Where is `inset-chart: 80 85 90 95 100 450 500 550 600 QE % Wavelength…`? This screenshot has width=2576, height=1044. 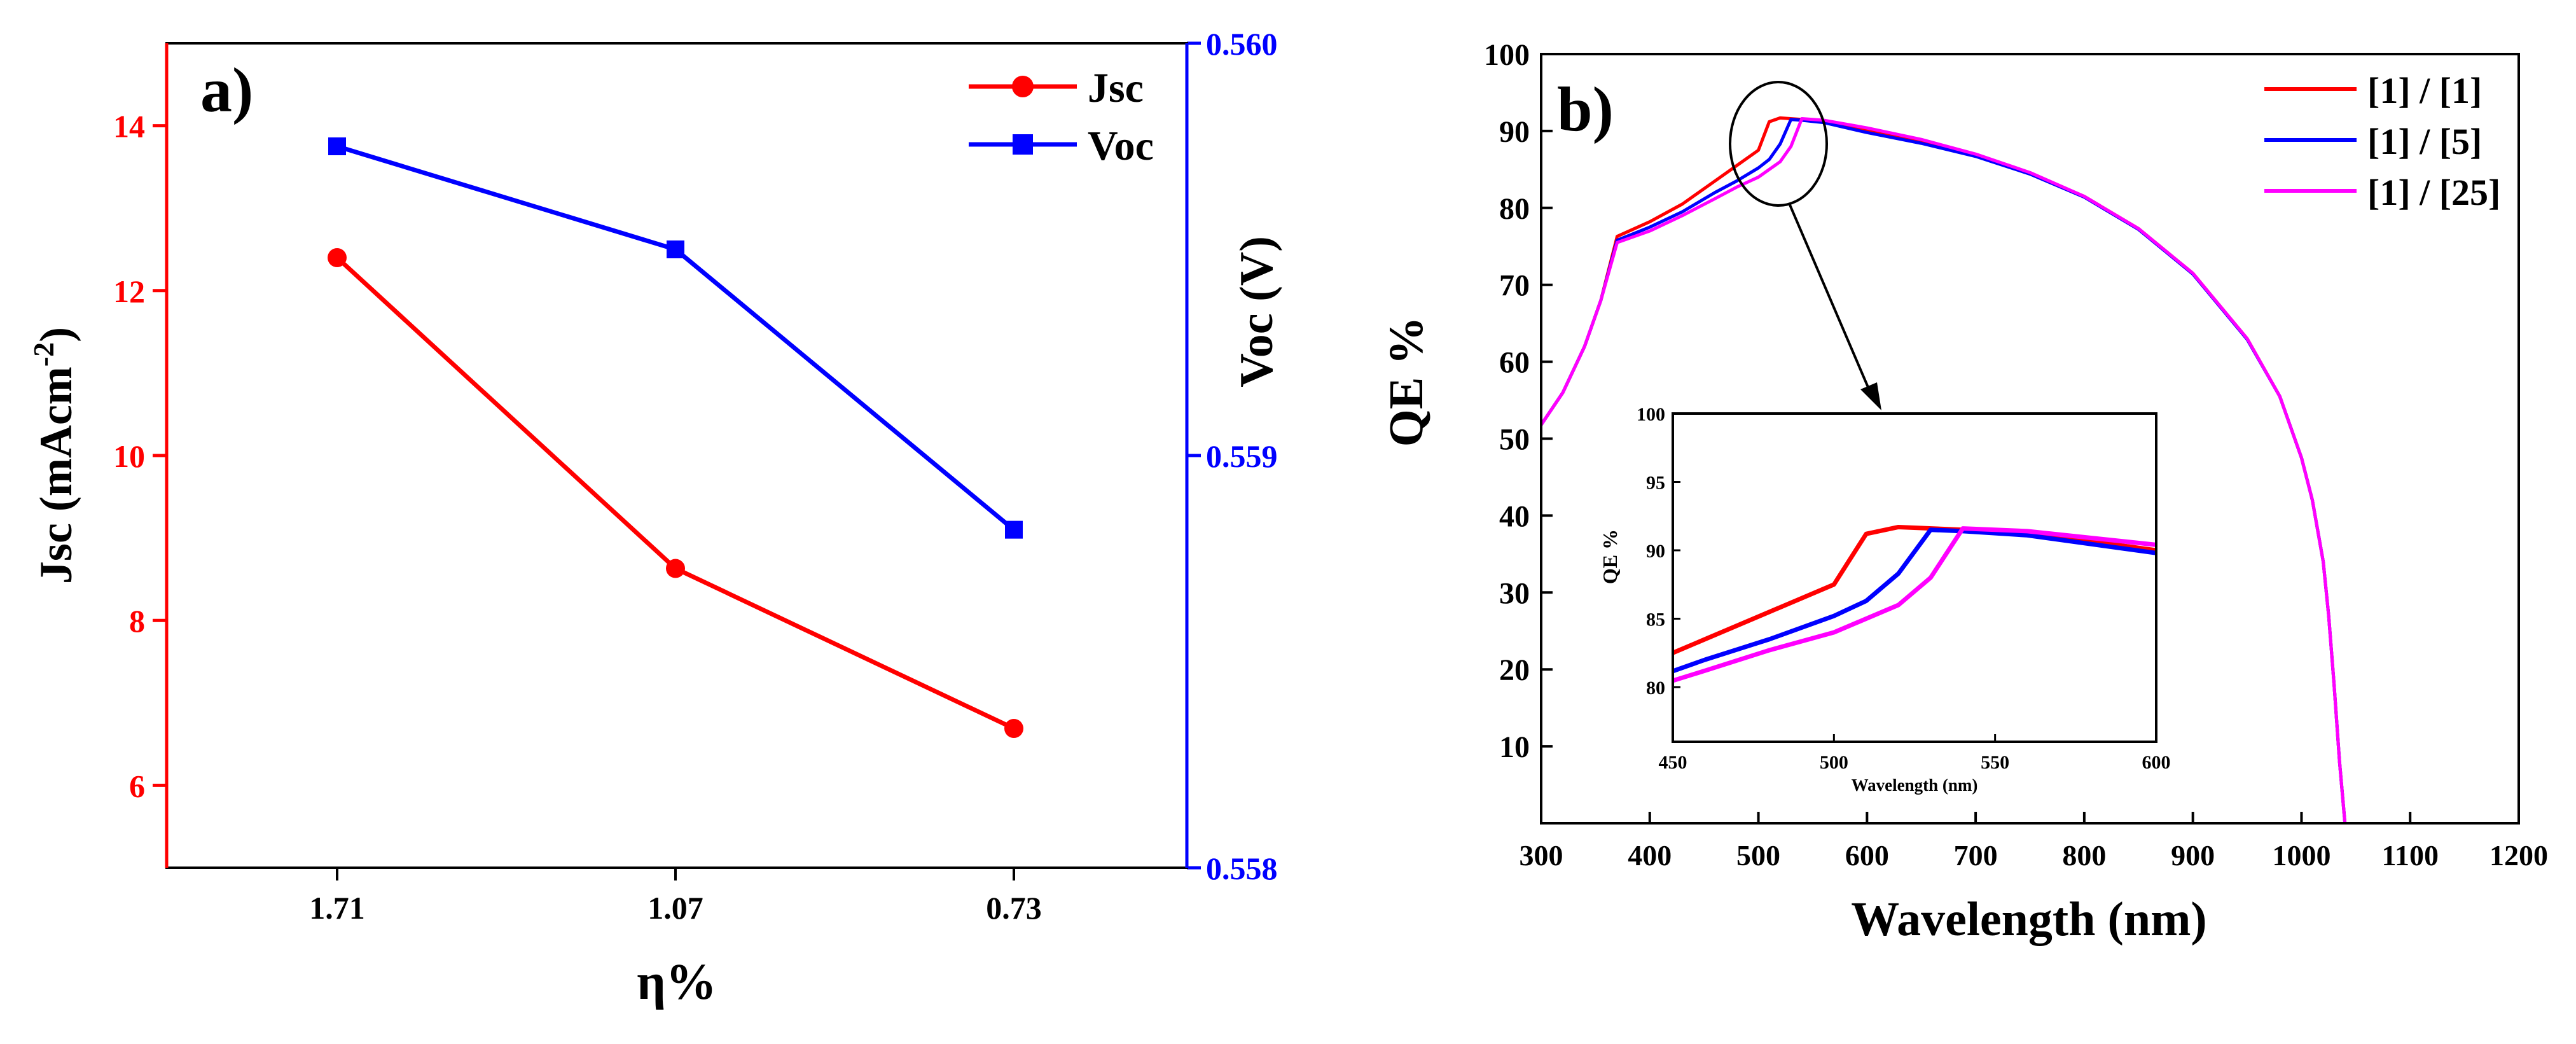 inset-chart: 80 85 90 95 100 450 500 550 600 QE % Wavelength… is located at coordinates (1884, 599).